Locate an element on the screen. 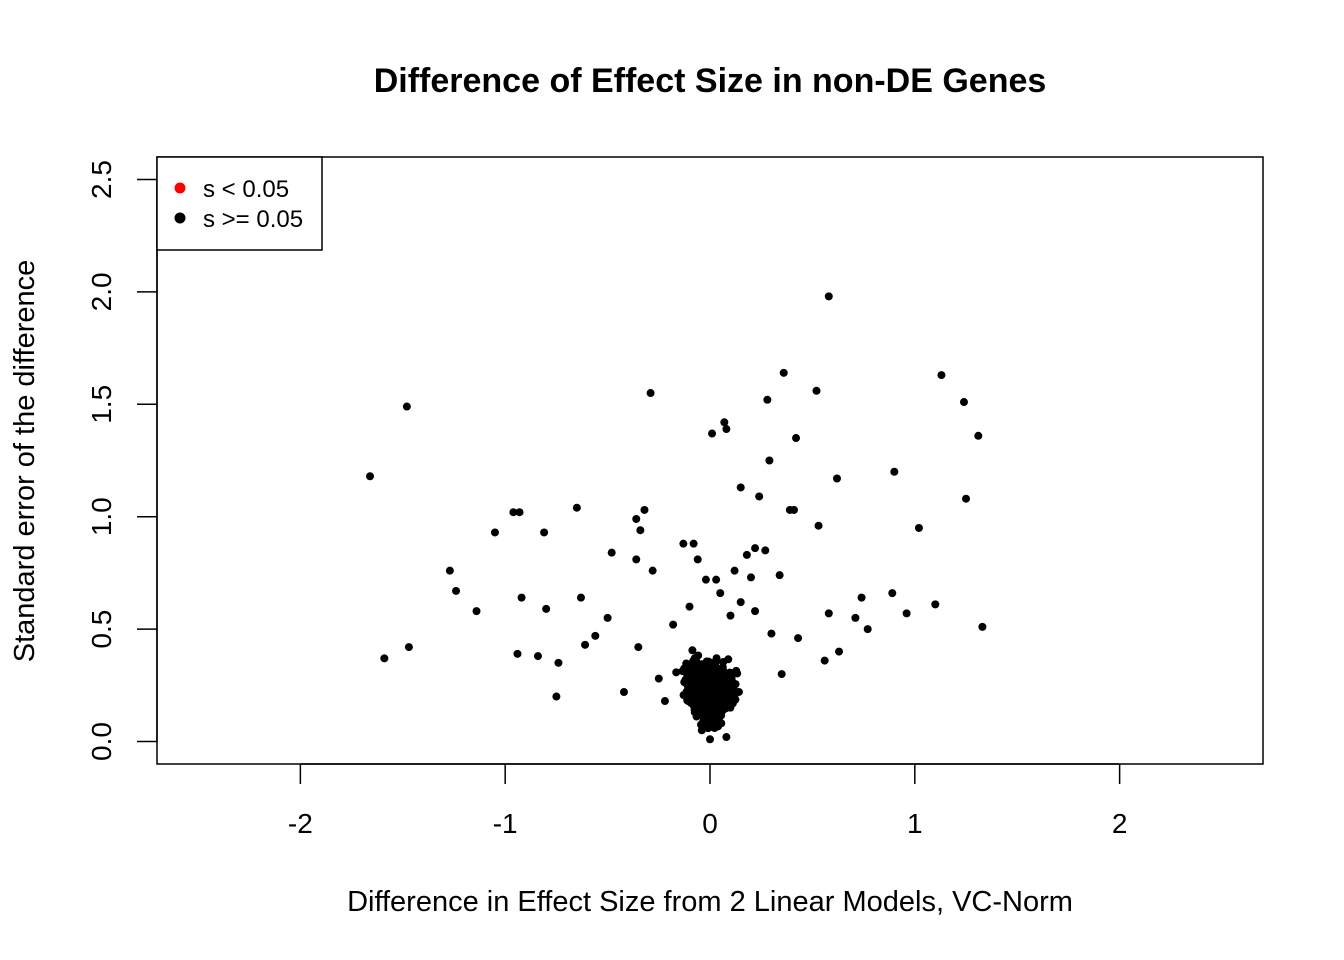  x-tick-label: -1 is located at coordinates (505, 823).